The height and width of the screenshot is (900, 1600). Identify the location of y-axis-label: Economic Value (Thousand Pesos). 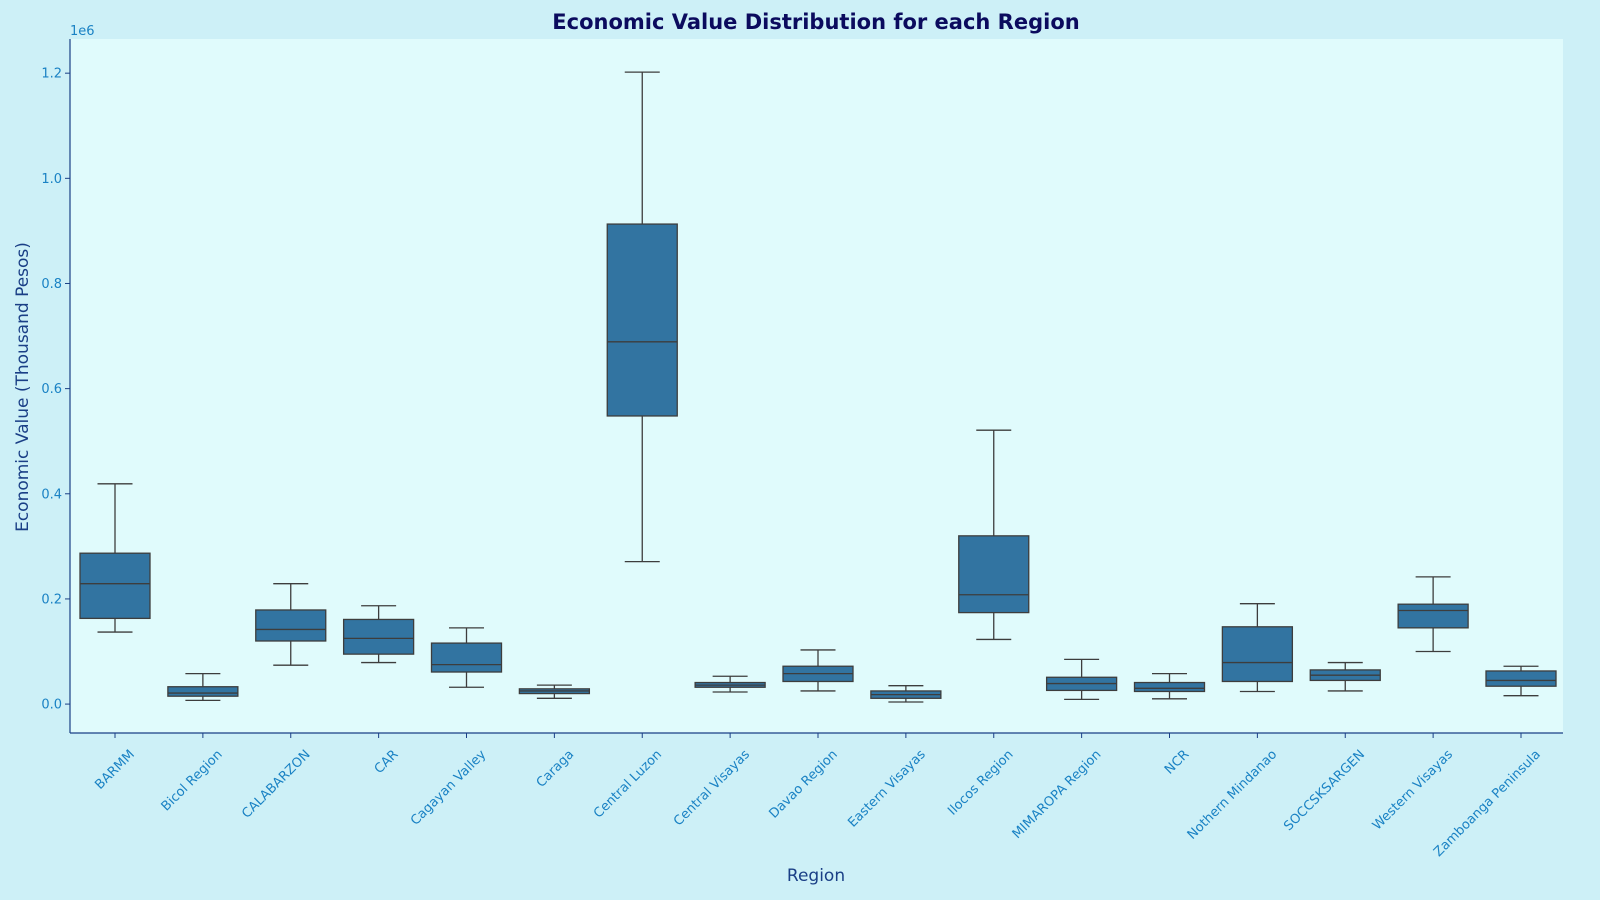
(23, 387).